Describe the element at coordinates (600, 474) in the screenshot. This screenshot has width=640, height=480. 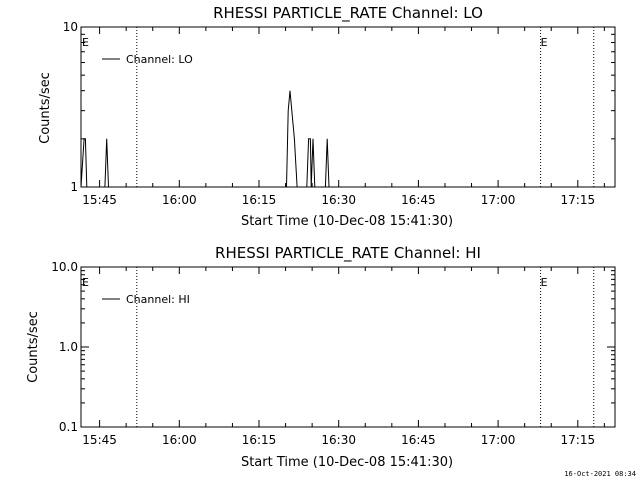
I see `timestamp: 16-Oct-2021 08:34` at that location.